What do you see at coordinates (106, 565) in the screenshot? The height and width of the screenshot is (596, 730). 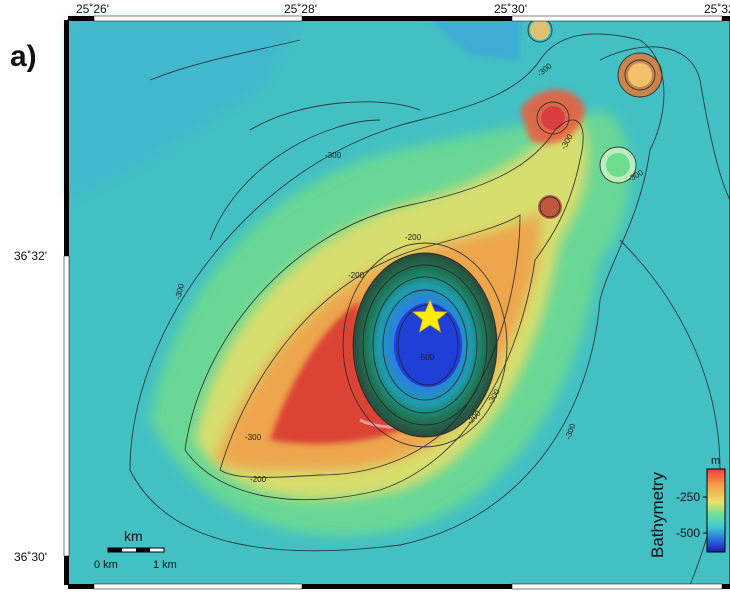 I see `scale-bar-left-label: 0 km` at bounding box center [106, 565].